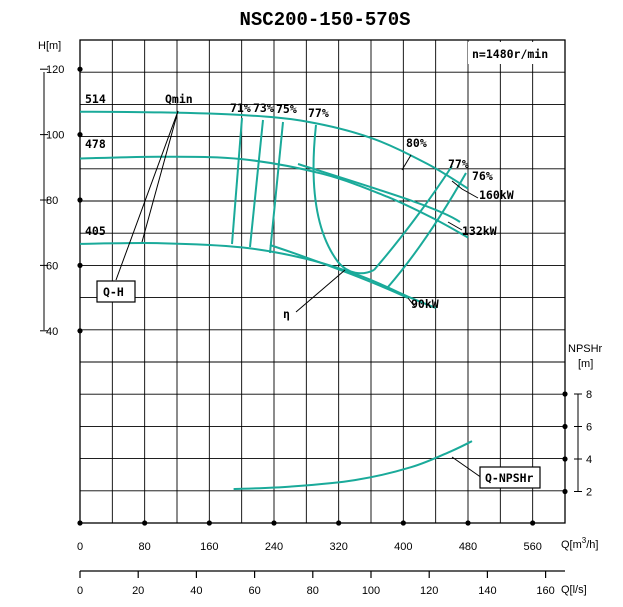 The image size is (623, 607). I want to click on npshr-leader, so click(467, 467).